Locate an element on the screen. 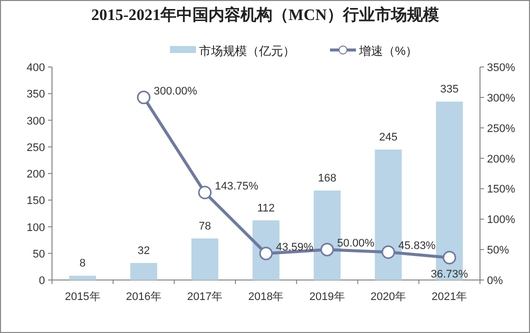 This screenshot has height=333, width=530. data-label: 78 is located at coordinates (204, 226).